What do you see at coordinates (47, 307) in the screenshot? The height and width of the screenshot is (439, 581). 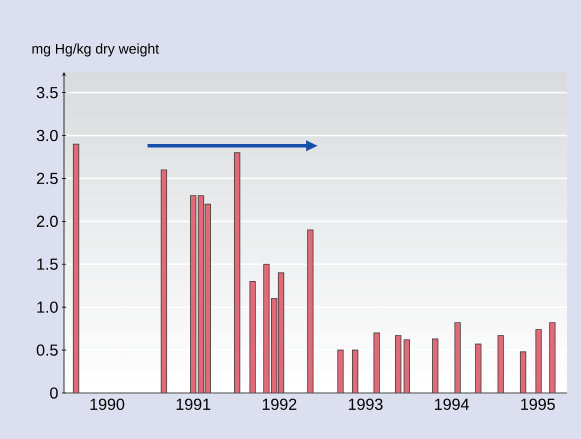 I see `y-tick-label: 1.0` at bounding box center [47, 307].